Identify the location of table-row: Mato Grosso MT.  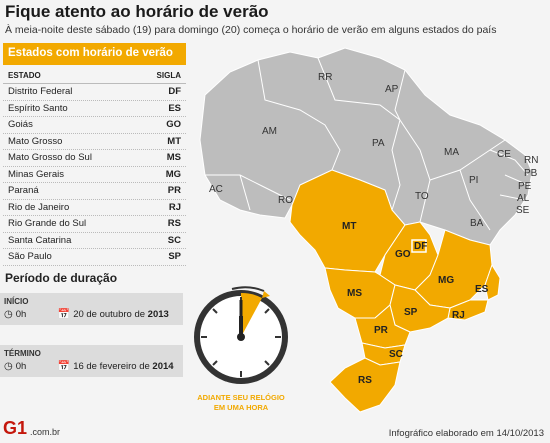
(94, 142).